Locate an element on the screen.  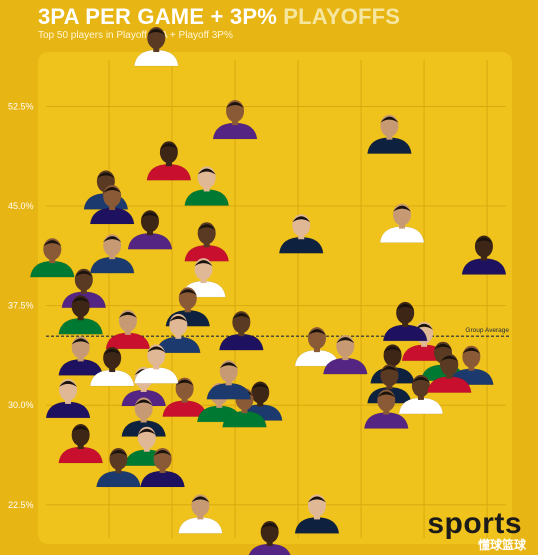
y-tick-label: 22.5% is located at coordinates (21, 505).